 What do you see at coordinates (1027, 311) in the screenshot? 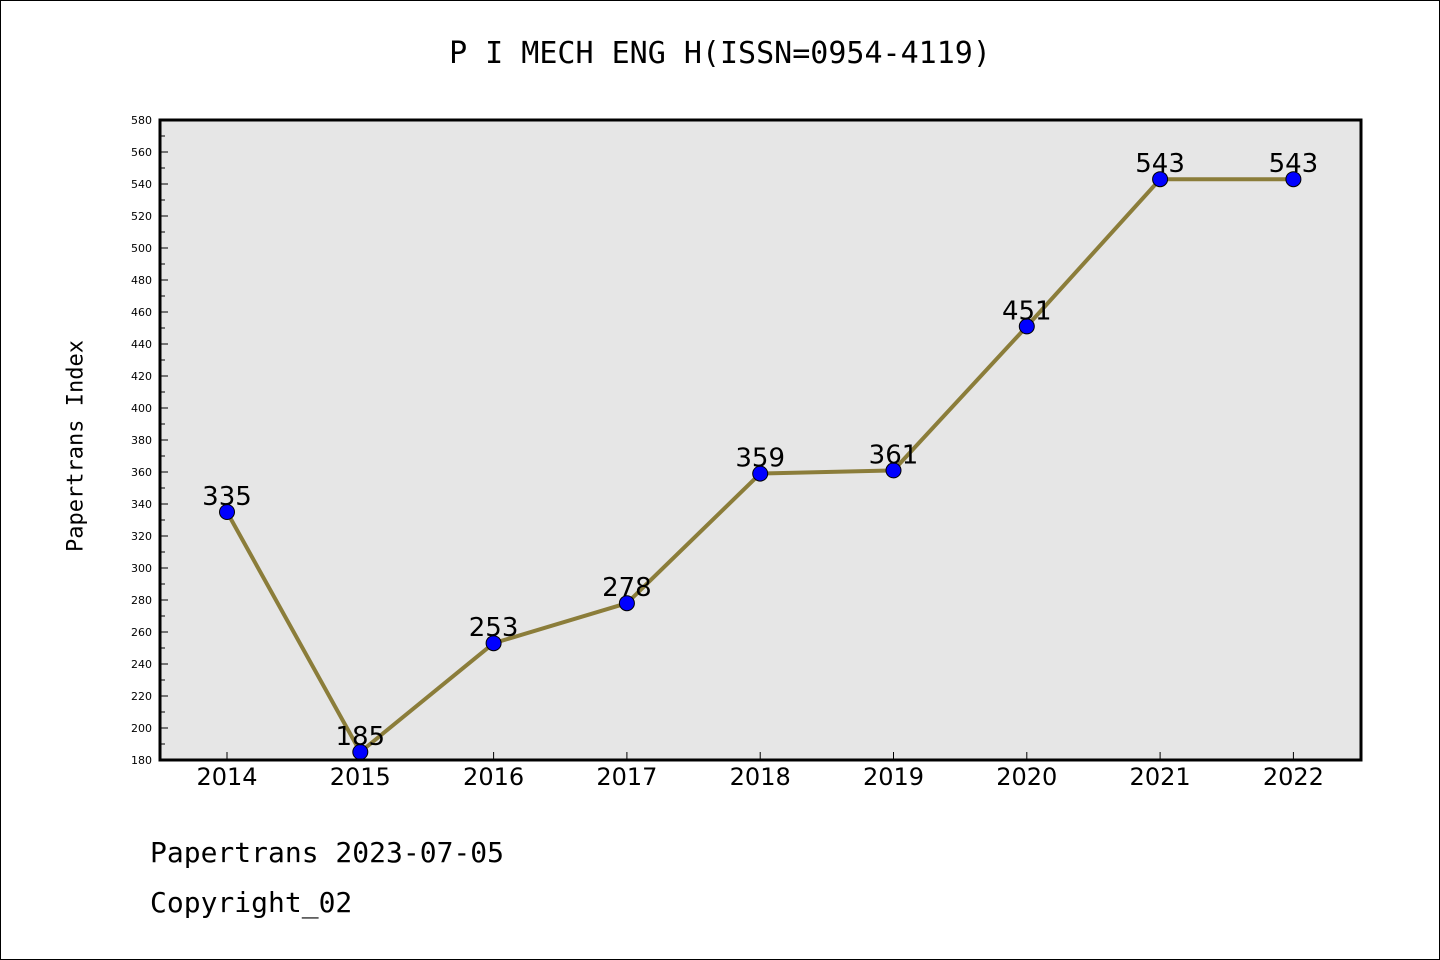
I see `data-label: 451` at bounding box center [1027, 311].